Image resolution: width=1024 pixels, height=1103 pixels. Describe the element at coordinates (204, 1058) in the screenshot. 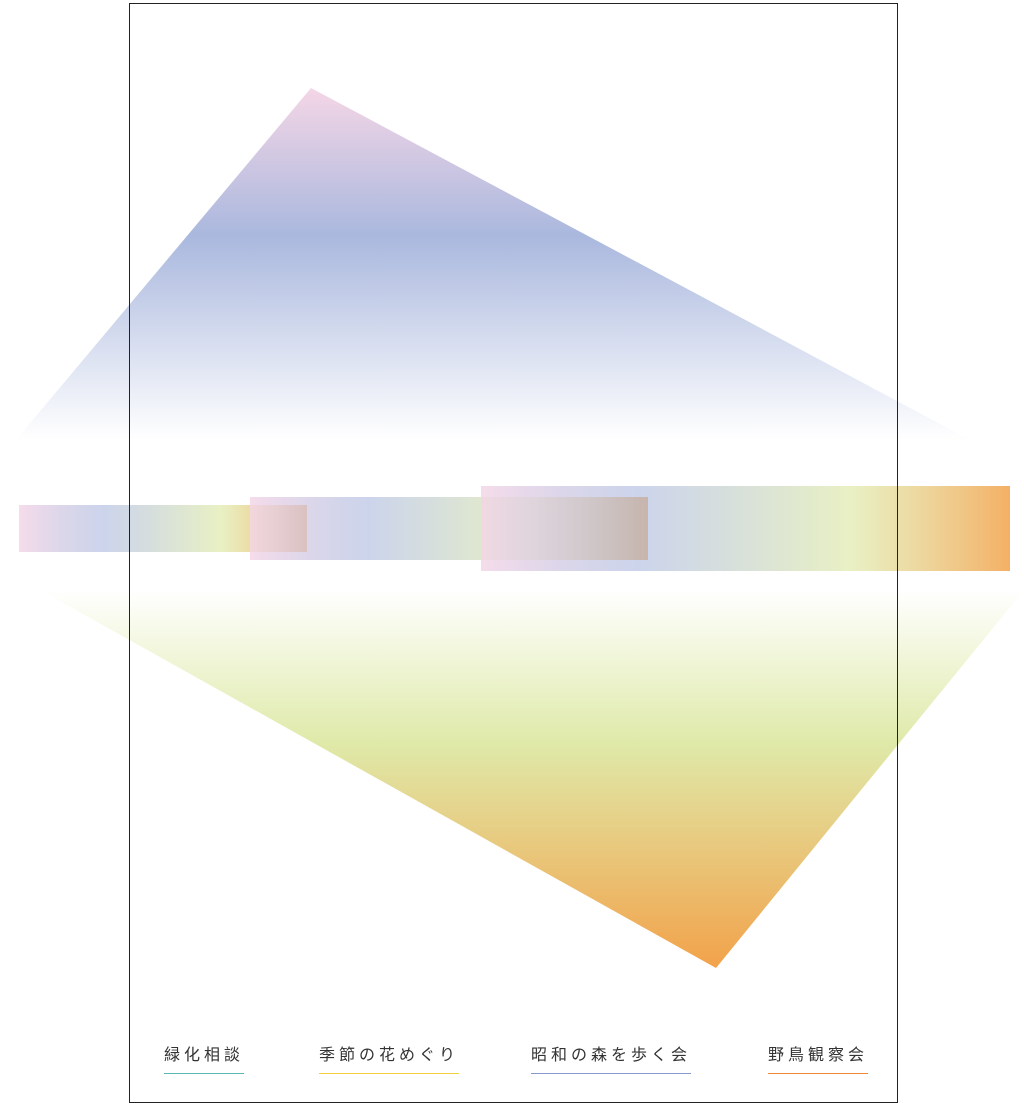

I see `nav-link-ryokka-soudan: 緑化相談` at that location.